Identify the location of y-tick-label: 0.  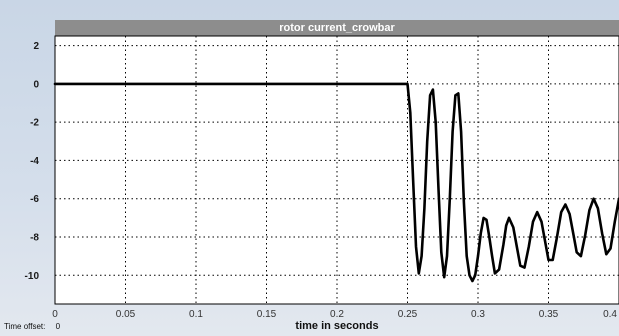
(36, 84).